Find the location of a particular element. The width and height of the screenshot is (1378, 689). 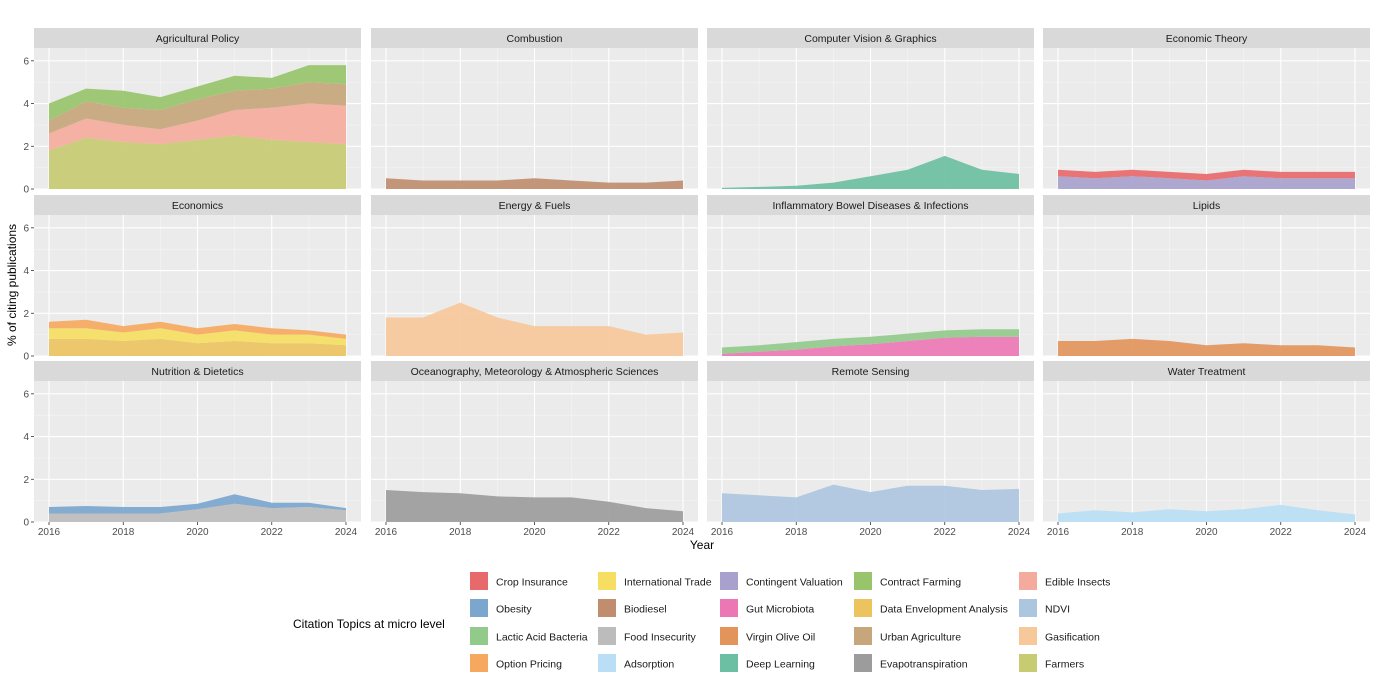

facet-strip-label: Economics is located at coordinates (197, 206).